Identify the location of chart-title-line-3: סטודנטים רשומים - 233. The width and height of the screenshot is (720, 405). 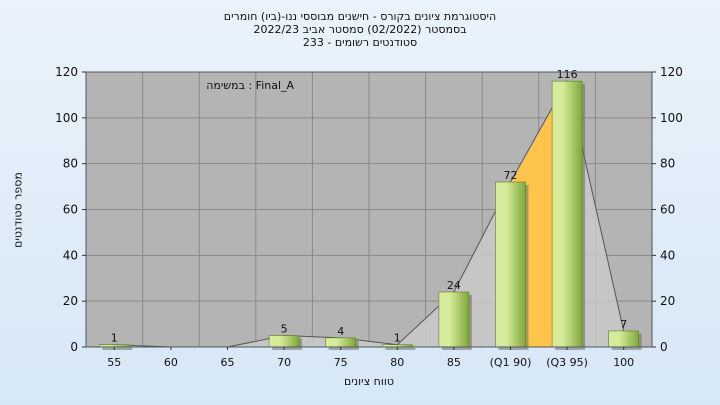
(360, 42).